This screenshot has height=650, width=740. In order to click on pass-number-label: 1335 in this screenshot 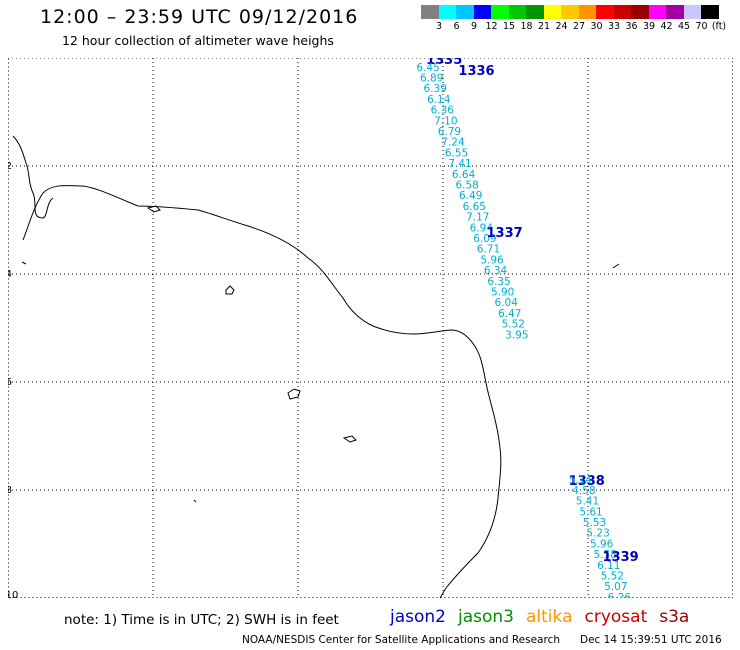, I will do `click(444, 63)`.